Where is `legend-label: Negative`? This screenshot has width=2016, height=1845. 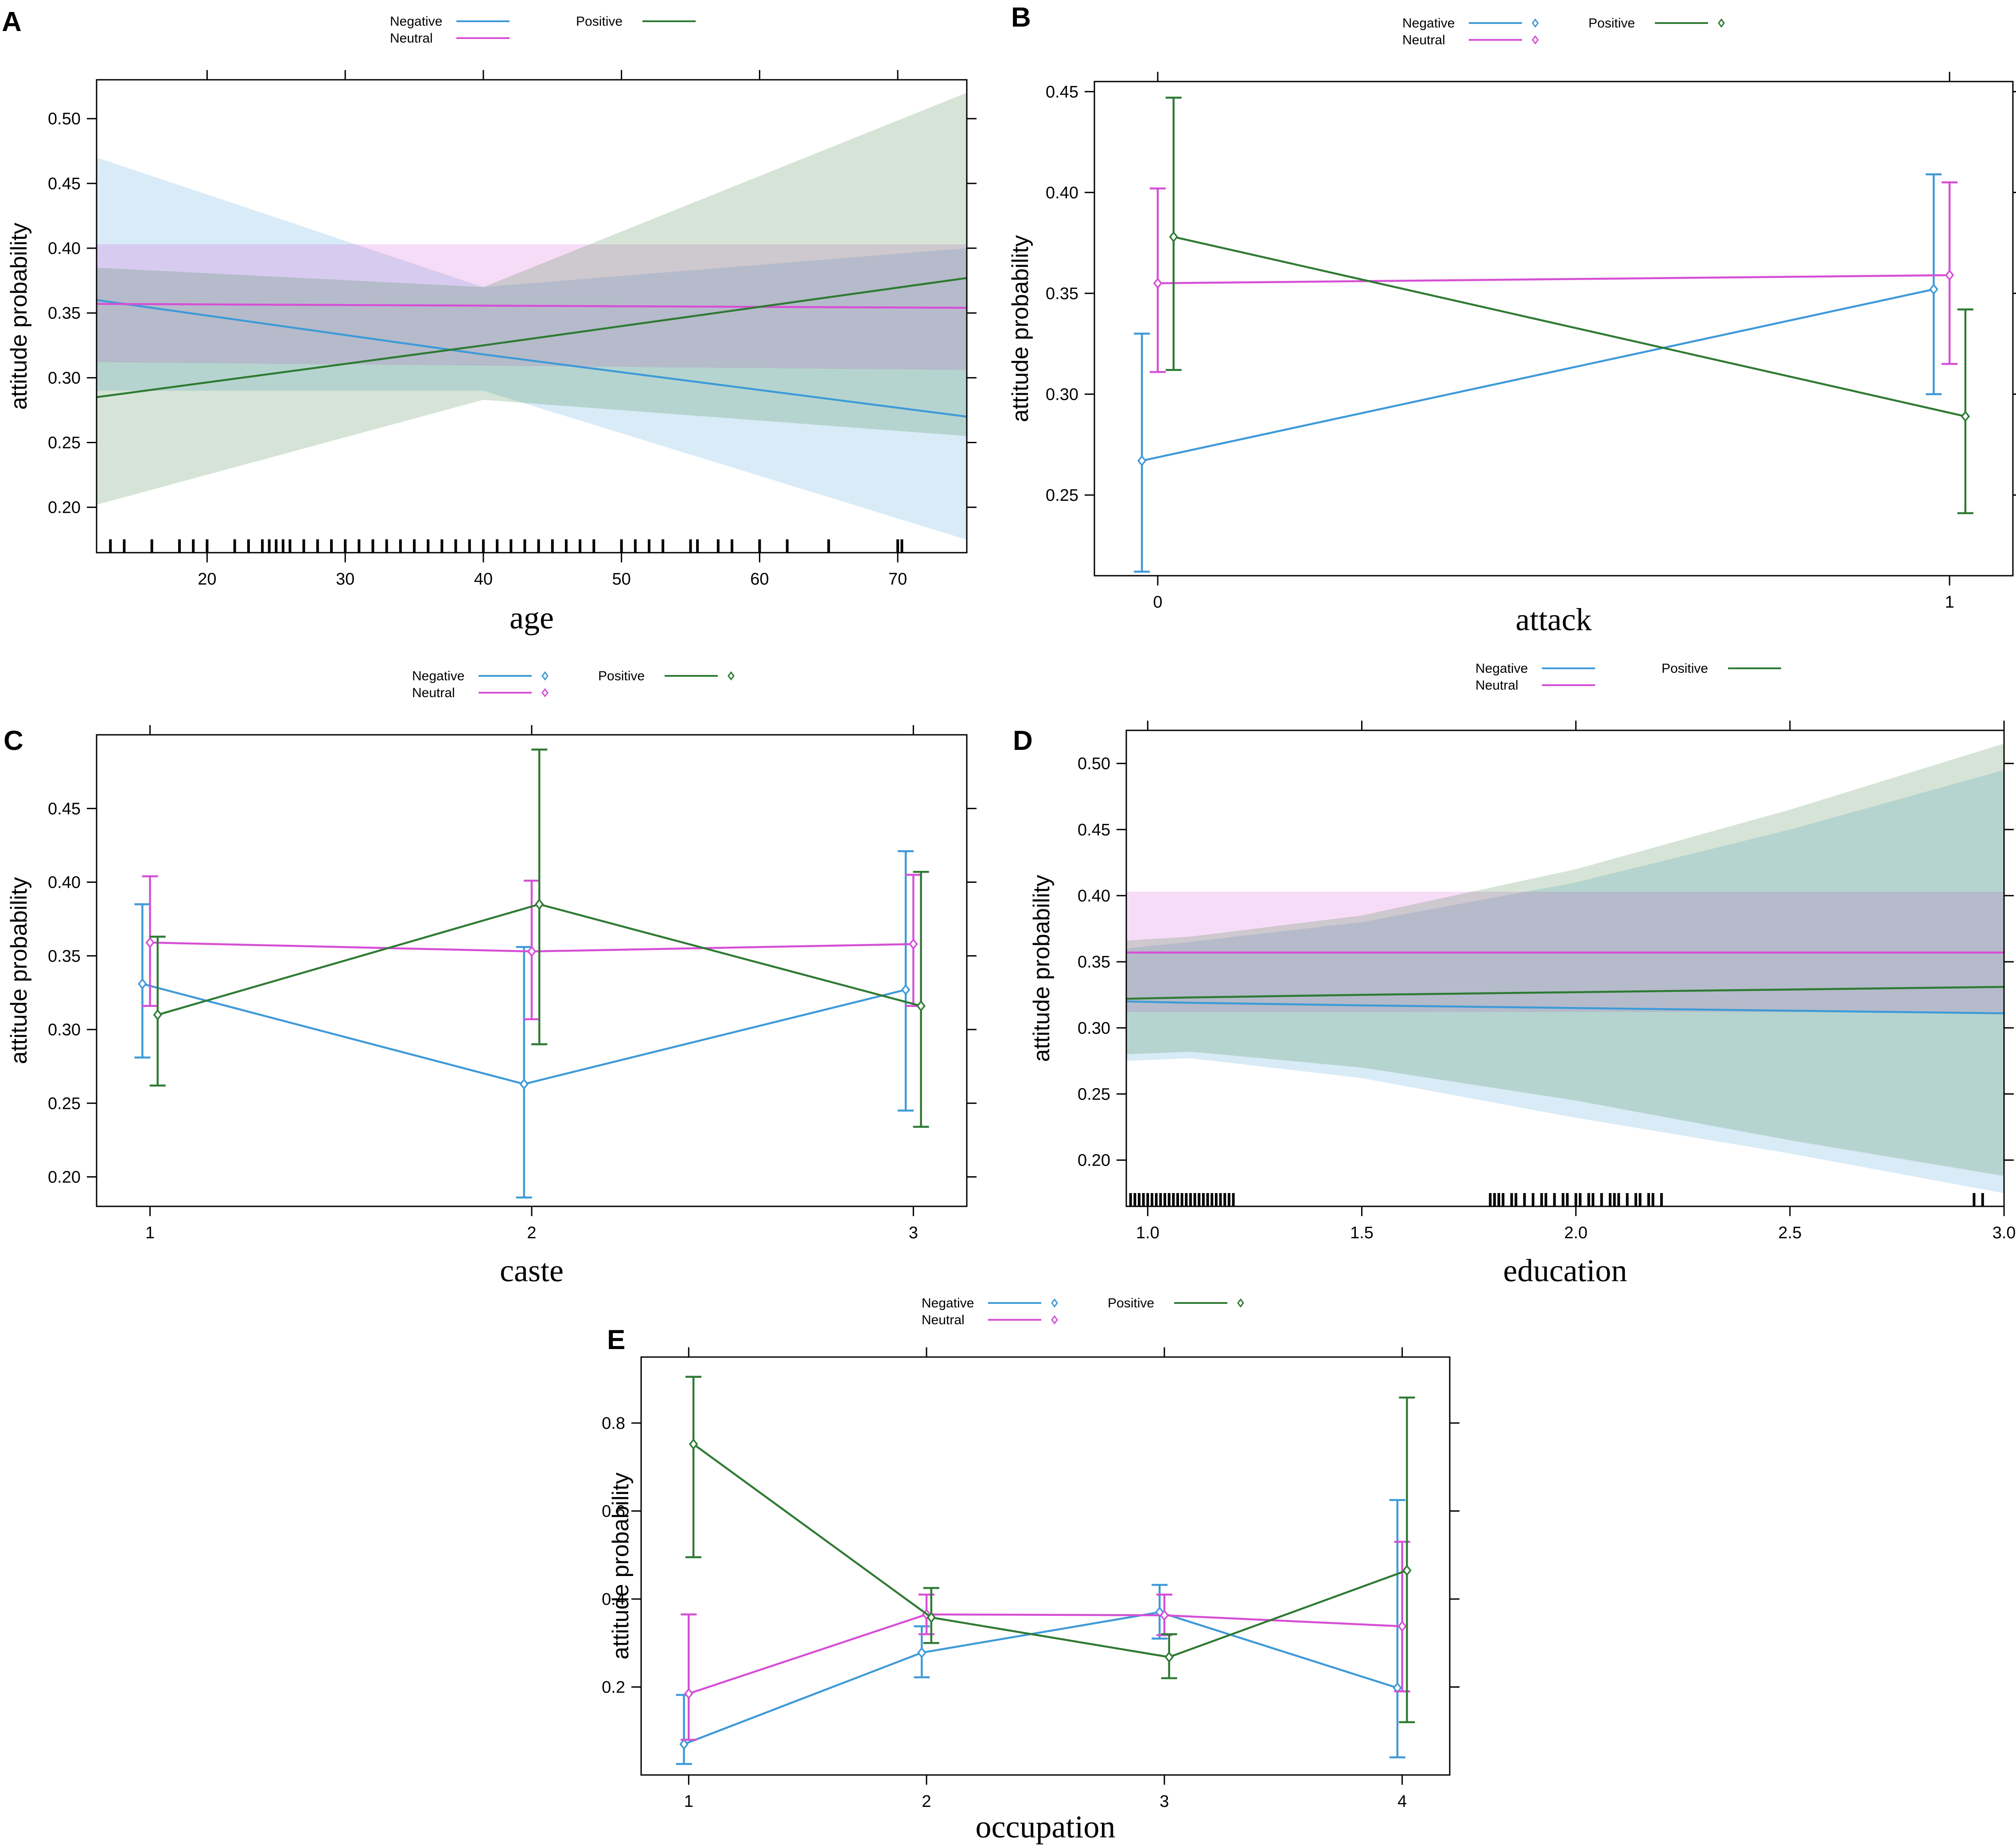
legend-label: Negative is located at coordinates (416, 21).